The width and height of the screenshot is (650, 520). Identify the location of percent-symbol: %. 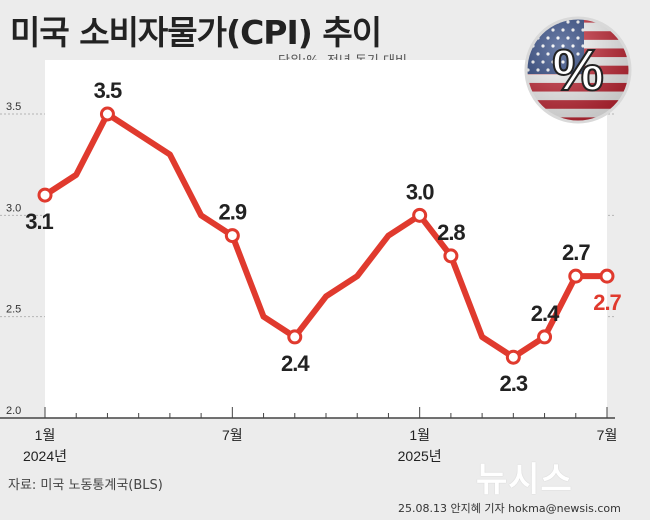
(578, 70).